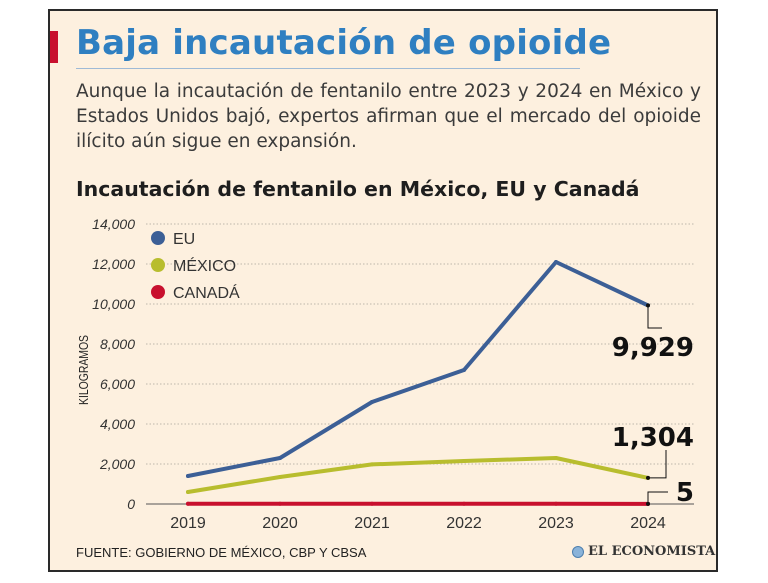 Image resolution: width=768 pixels, height=583 pixels. I want to click on logo-text: EL ECONOMISTA, so click(652, 551).